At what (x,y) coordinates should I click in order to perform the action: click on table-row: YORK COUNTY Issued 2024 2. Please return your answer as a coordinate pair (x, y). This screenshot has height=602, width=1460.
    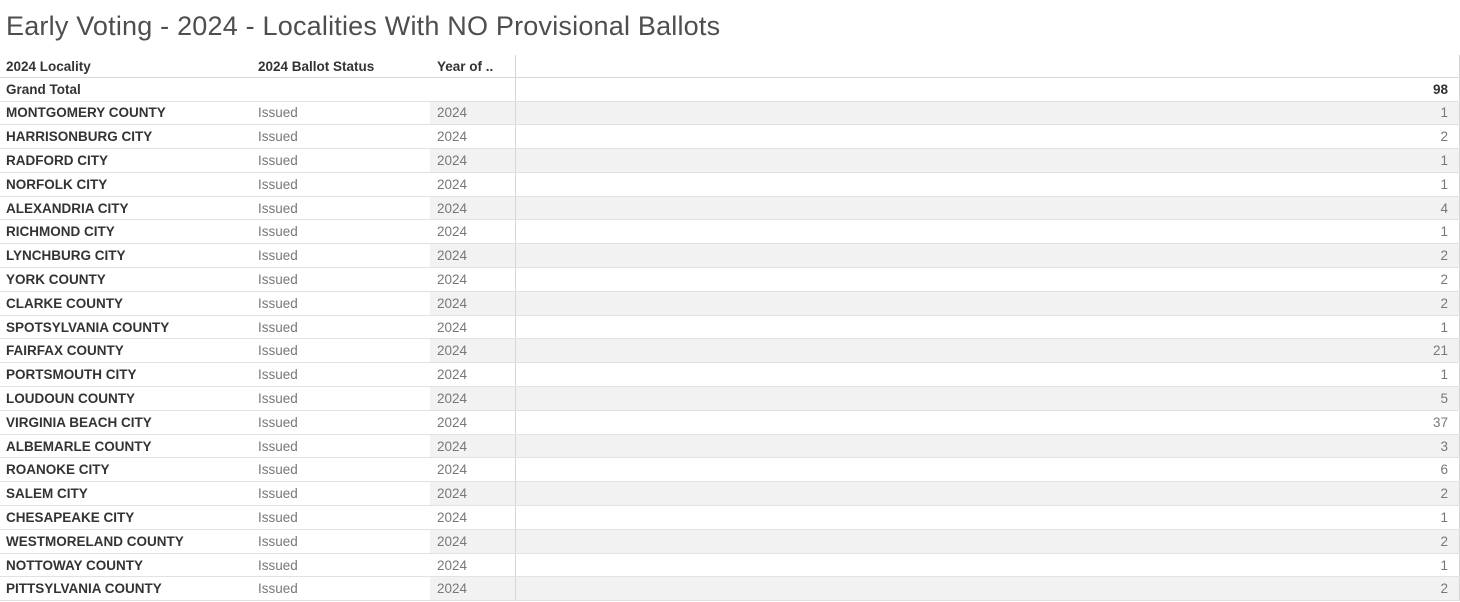
    Looking at the image, I should click on (730, 280).